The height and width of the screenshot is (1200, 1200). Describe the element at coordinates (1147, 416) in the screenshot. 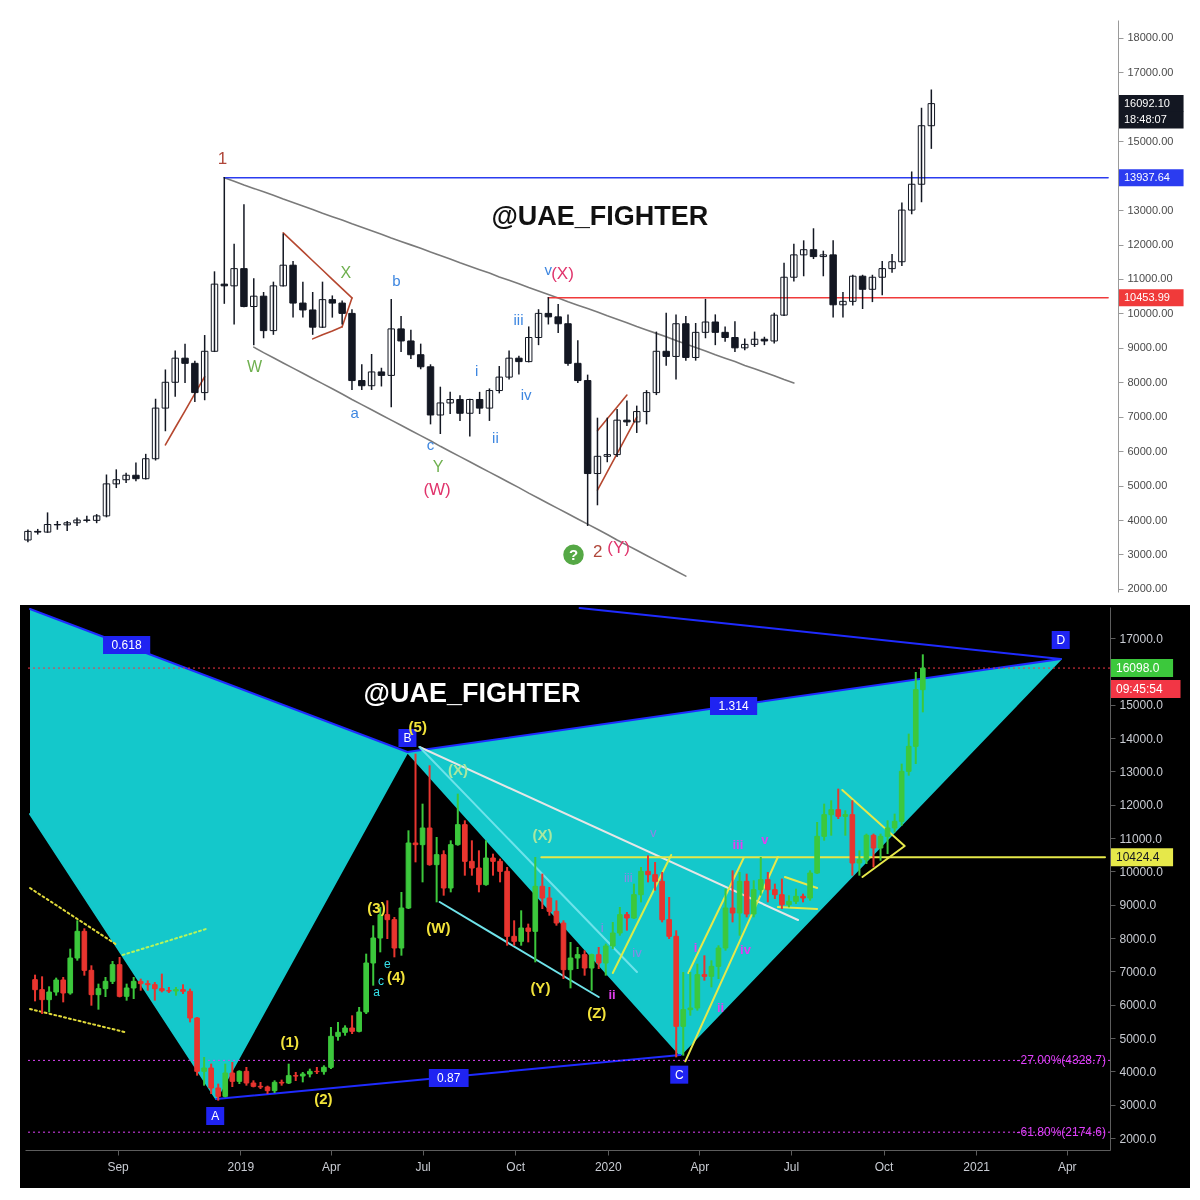

I see `y-tick-label: 7000.00` at that location.